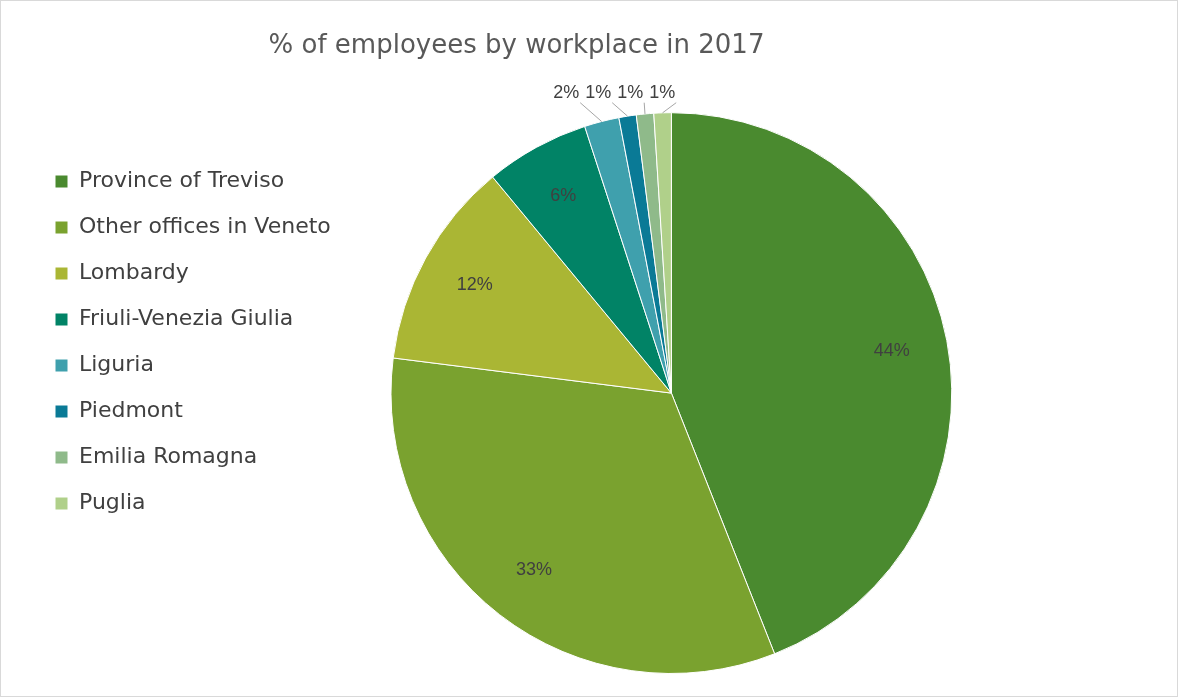  What do you see at coordinates (112, 502) in the screenshot?
I see `legend-label: Puglia` at bounding box center [112, 502].